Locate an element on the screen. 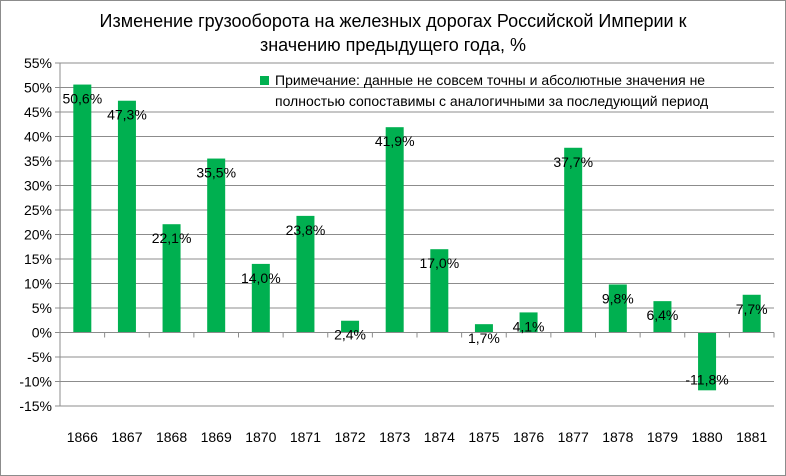 The image size is (786, 476). data-label: 17,0% is located at coordinates (439, 263).